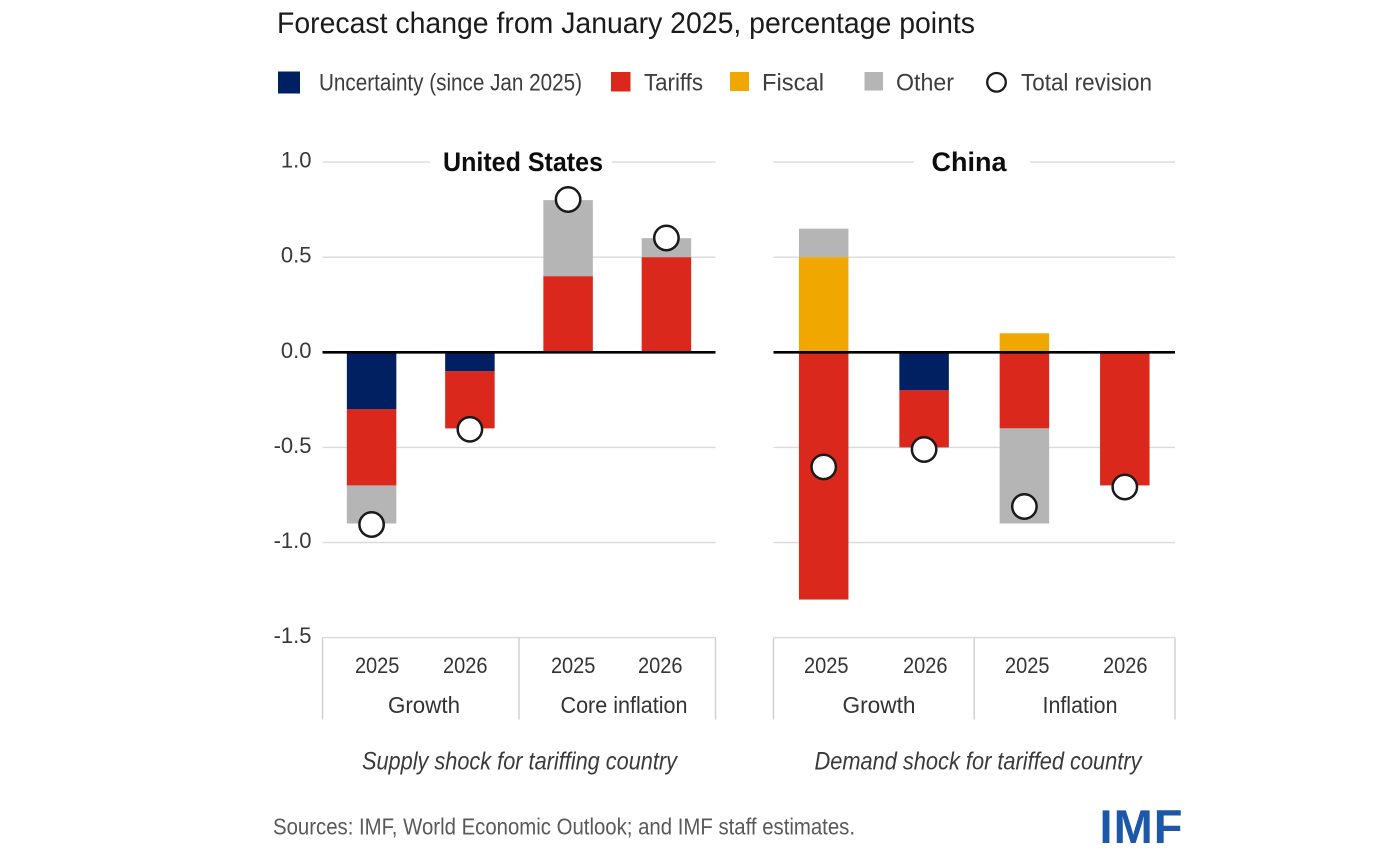 This screenshot has width=1400, height=850. I want to click on svg-text: 1.0, so click(296, 160).